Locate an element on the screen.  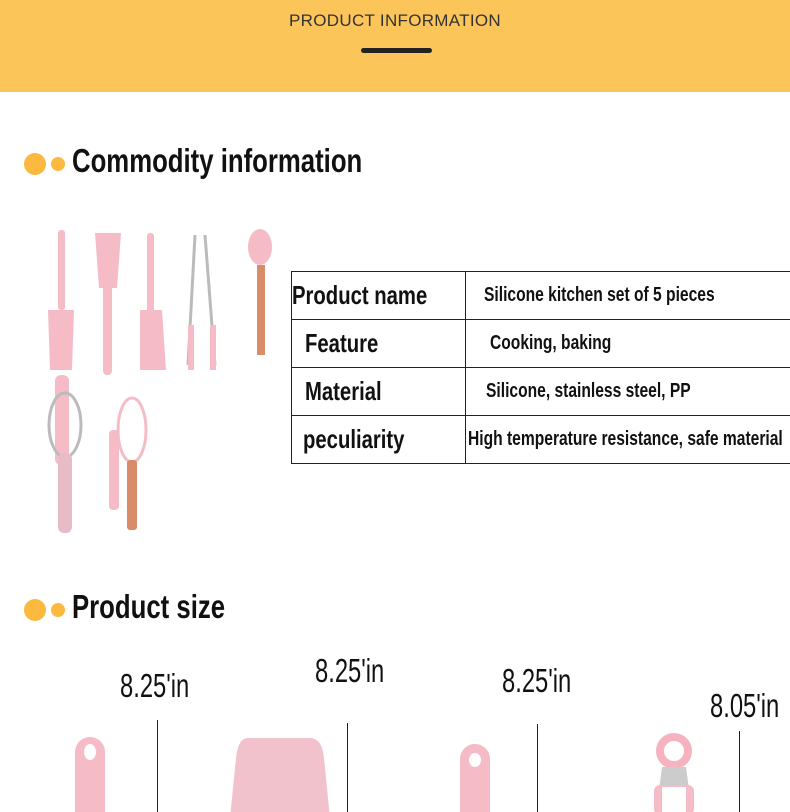
row-label: Material is located at coordinates (343, 391).